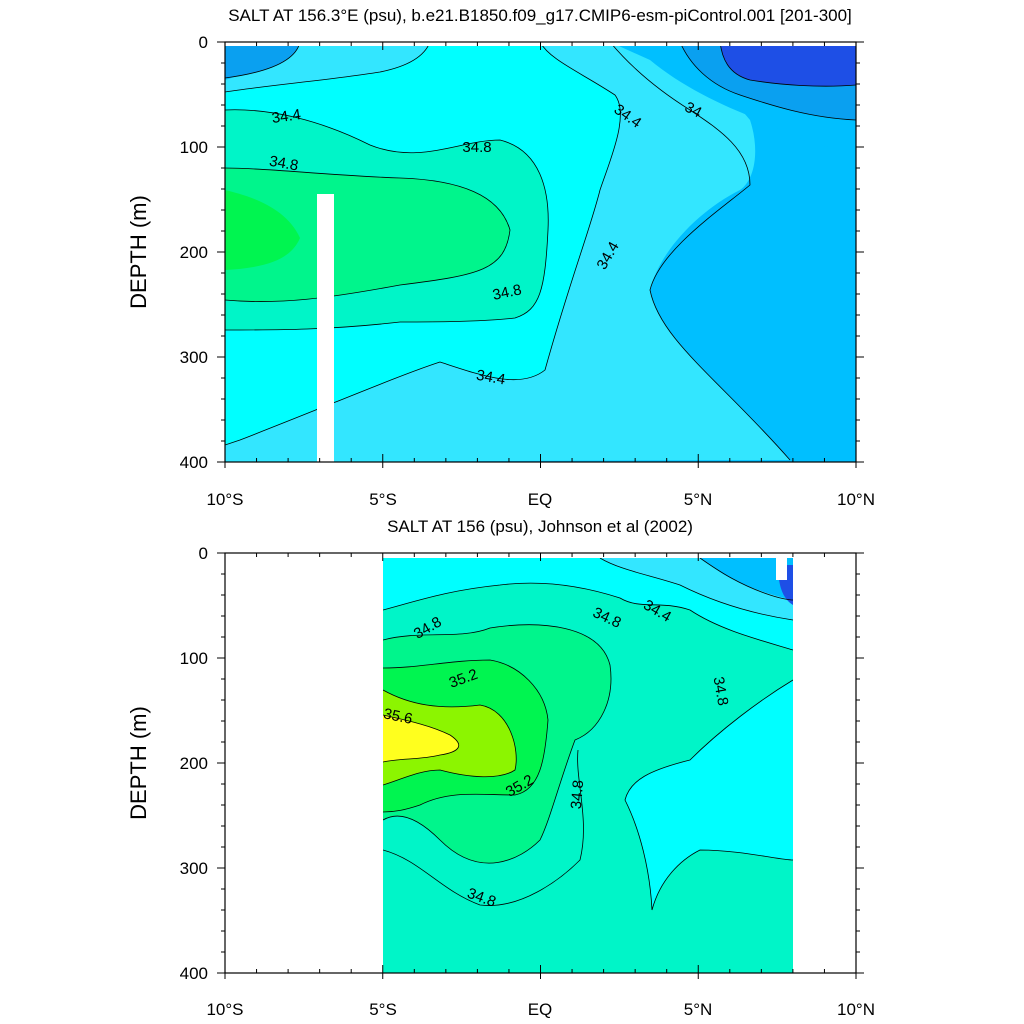 The width and height of the screenshot is (1024, 1024). What do you see at coordinates (203, 553) in the screenshot?
I see `ytick-bot-0: 0` at bounding box center [203, 553].